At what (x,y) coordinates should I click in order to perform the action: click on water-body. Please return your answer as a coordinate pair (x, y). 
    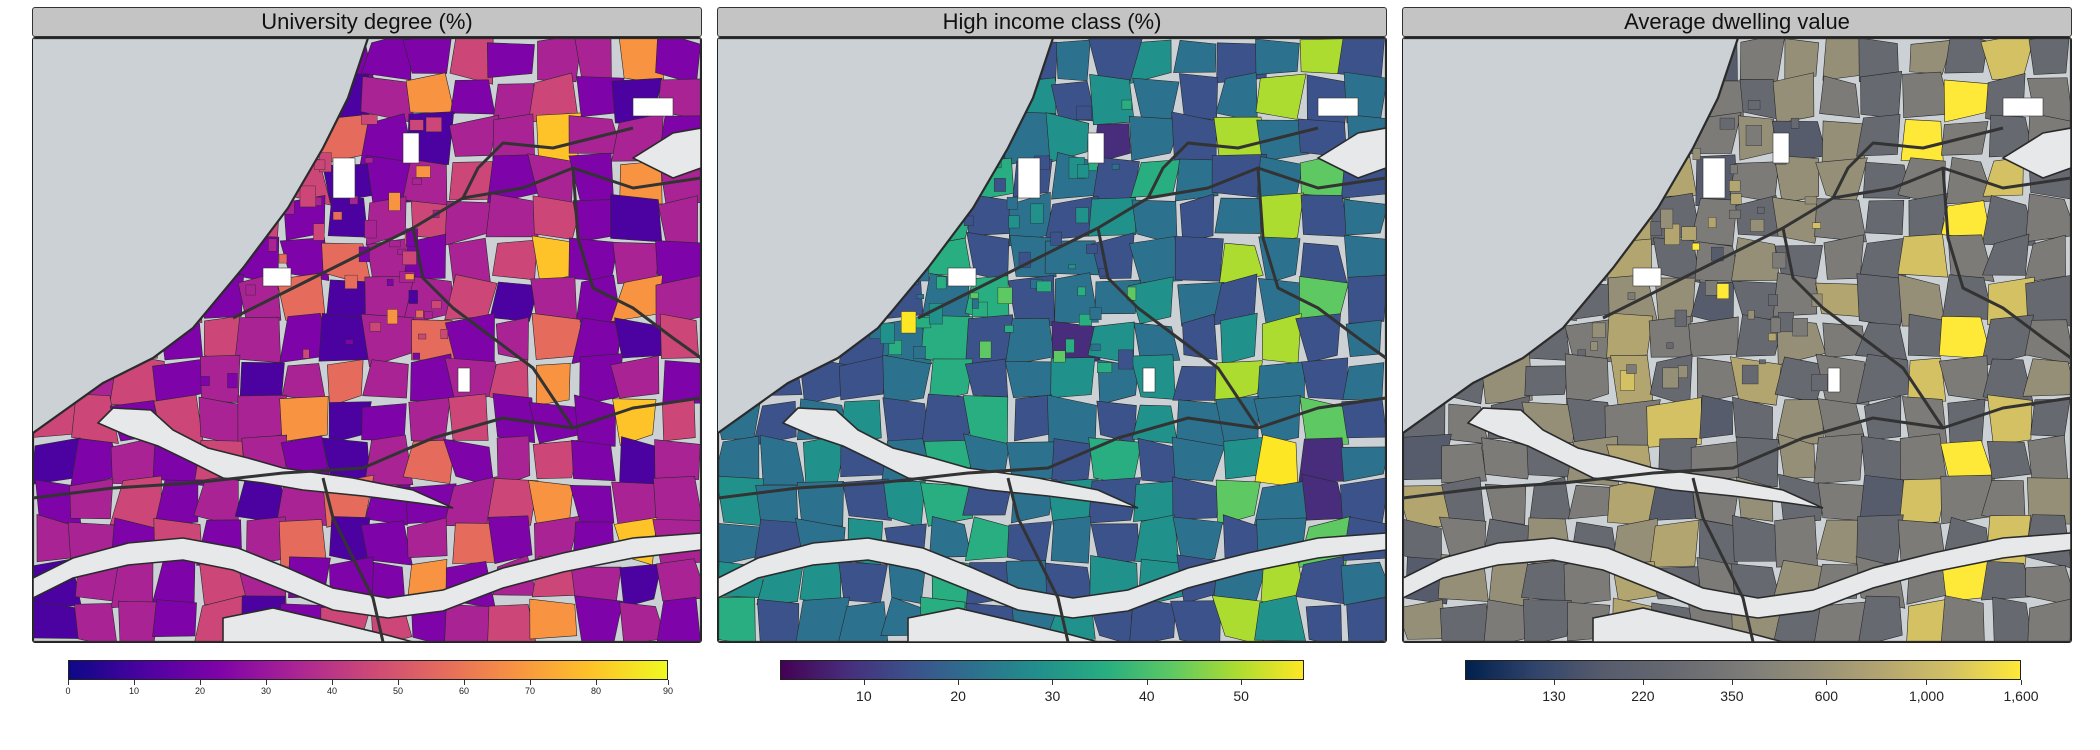
    Looking at the image, I should click on (666, 153).